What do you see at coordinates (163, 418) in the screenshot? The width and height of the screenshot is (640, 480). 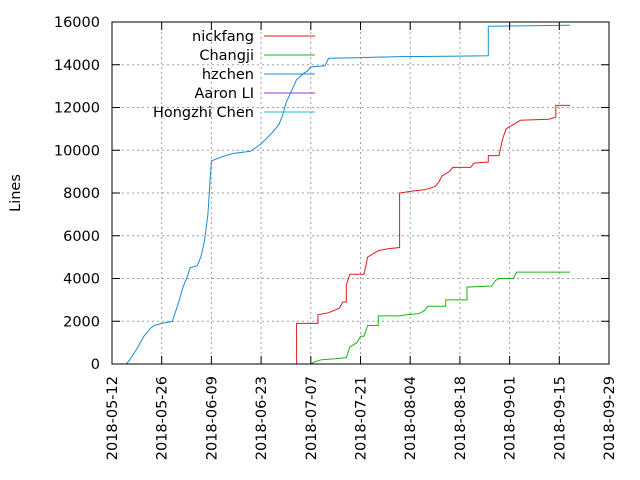 I see `x-tick-label: 2018-05-26` at bounding box center [163, 418].